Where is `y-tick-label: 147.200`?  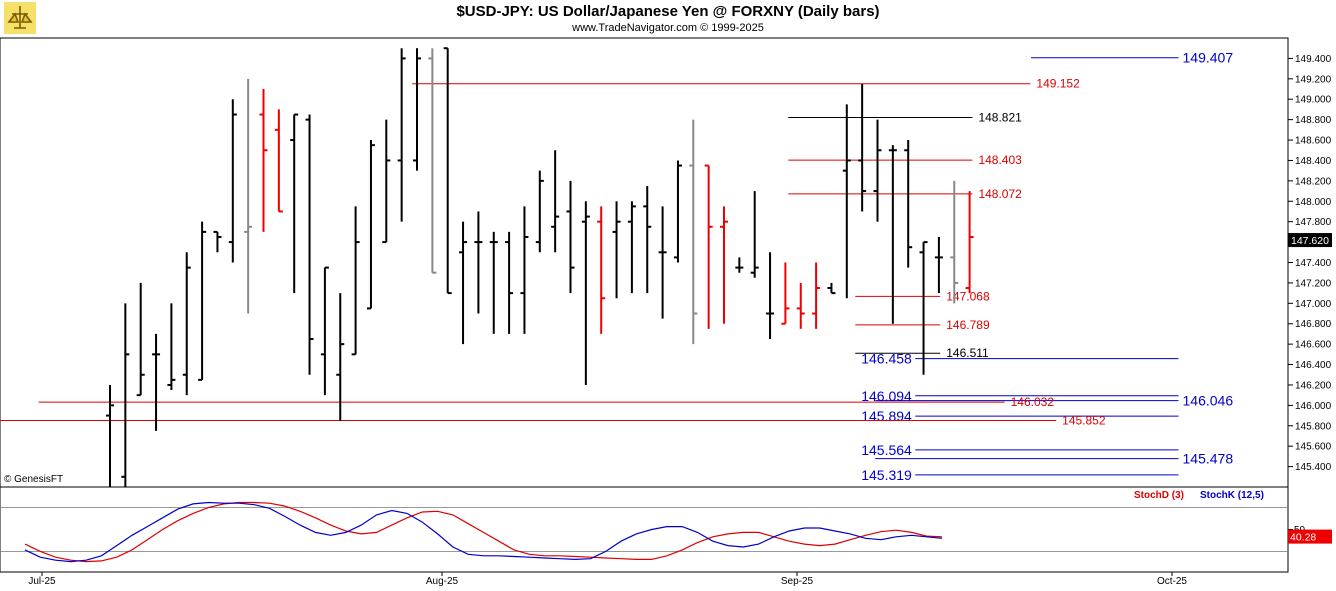
y-tick-label: 147.200 is located at coordinates (1313, 283).